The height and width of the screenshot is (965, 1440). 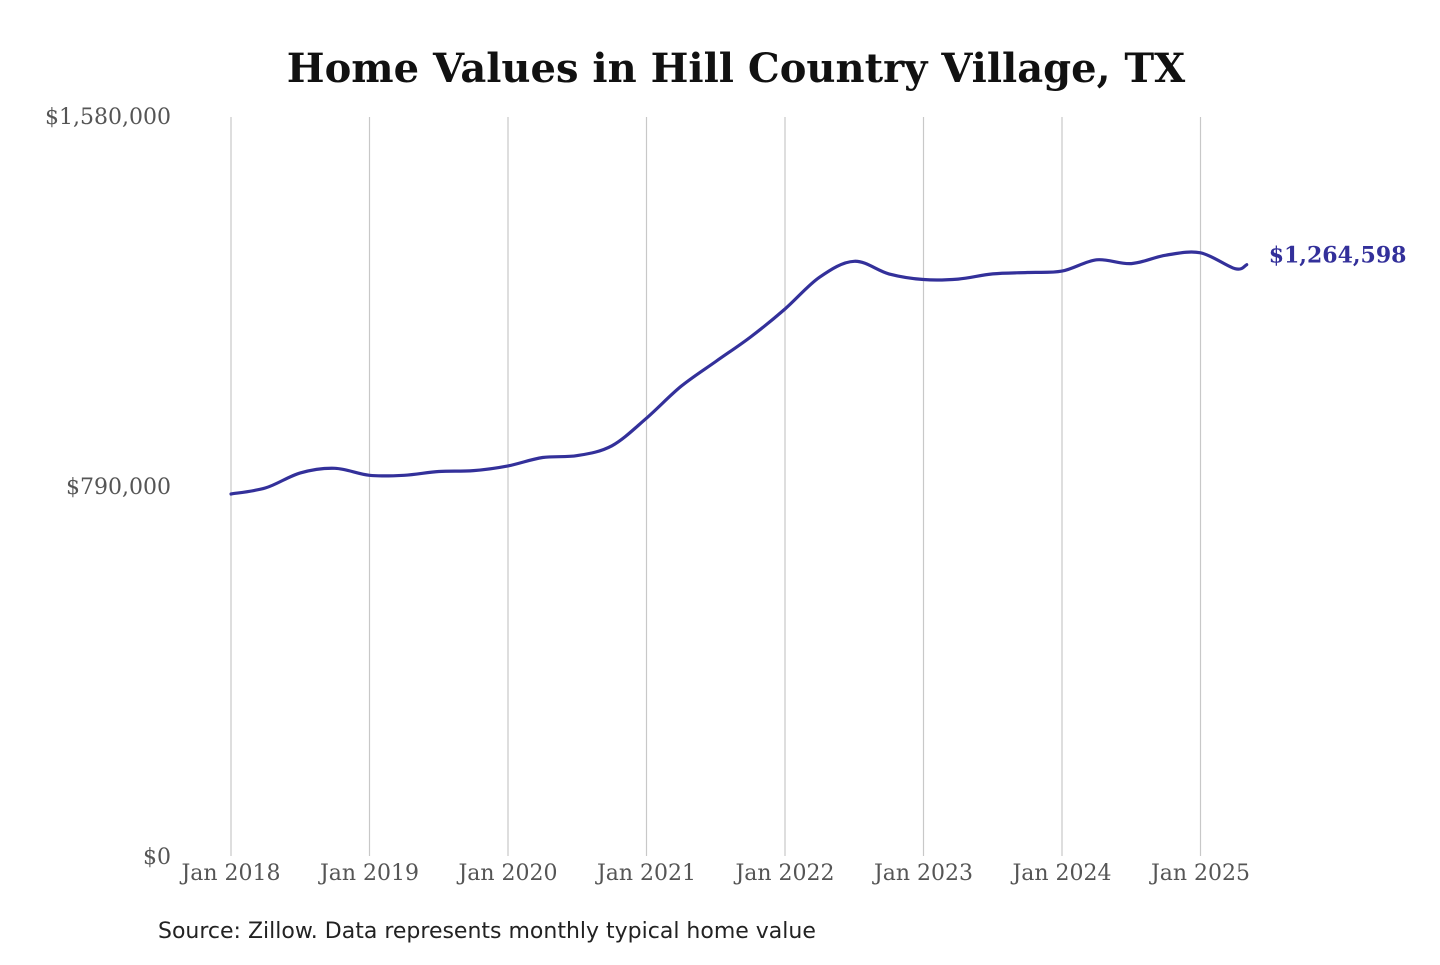 What do you see at coordinates (645, 873) in the screenshot?
I see `x-tick-label: Jan 2021` at bounding box center [645, 873].